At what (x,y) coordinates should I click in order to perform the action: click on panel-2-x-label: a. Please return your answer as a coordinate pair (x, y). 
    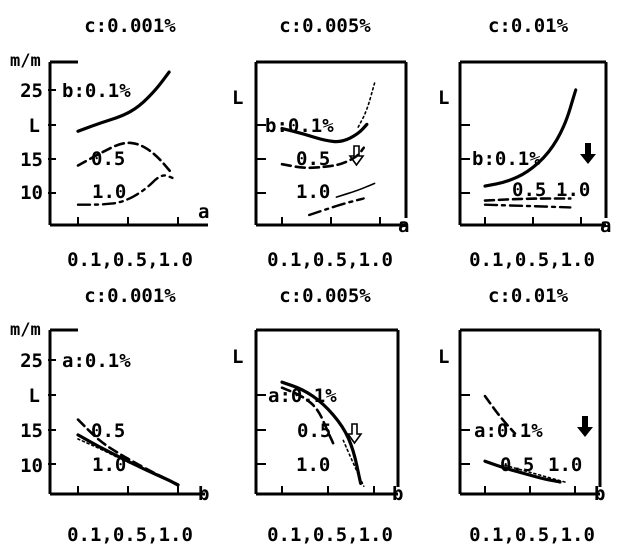
    Looking at the image, I should click on (403, 226).